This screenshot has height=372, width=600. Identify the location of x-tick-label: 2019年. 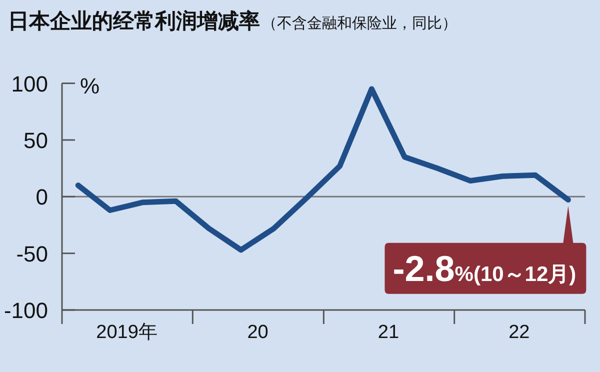
(127, 332).